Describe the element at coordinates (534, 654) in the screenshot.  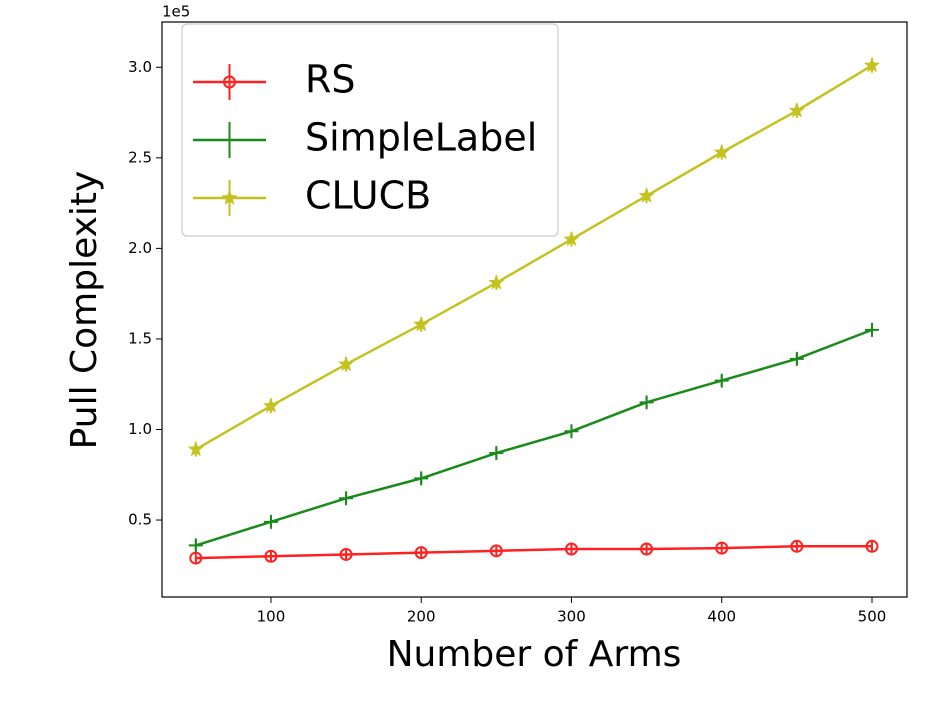
I see `x-axis-label: Number of Arms` at that location.